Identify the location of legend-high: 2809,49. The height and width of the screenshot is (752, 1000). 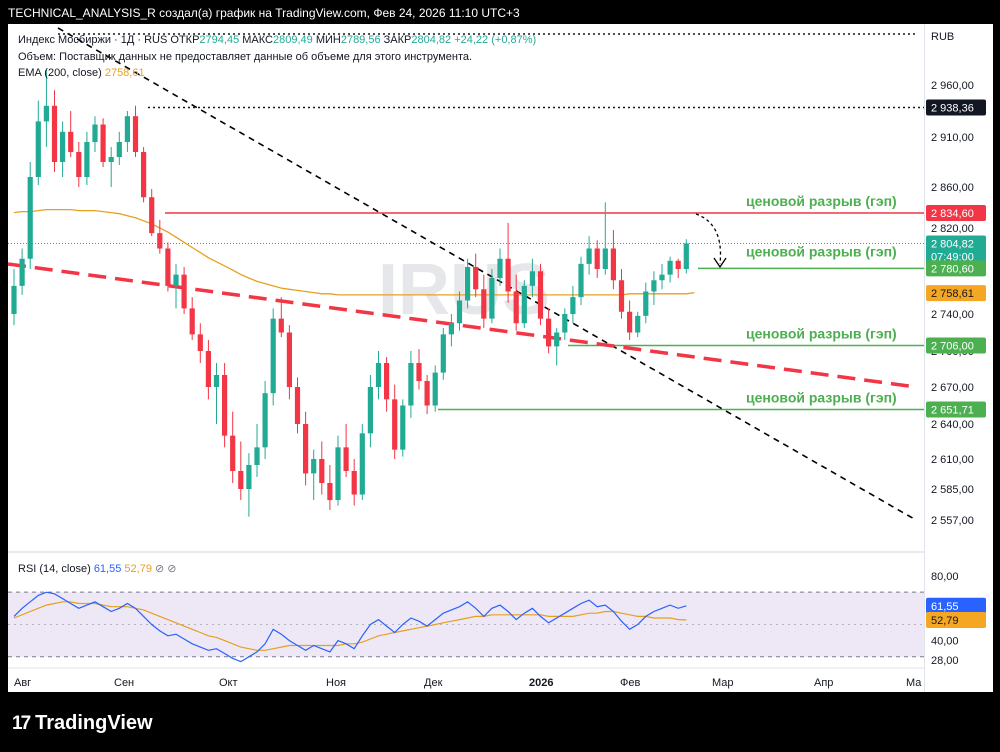
(292, 40).